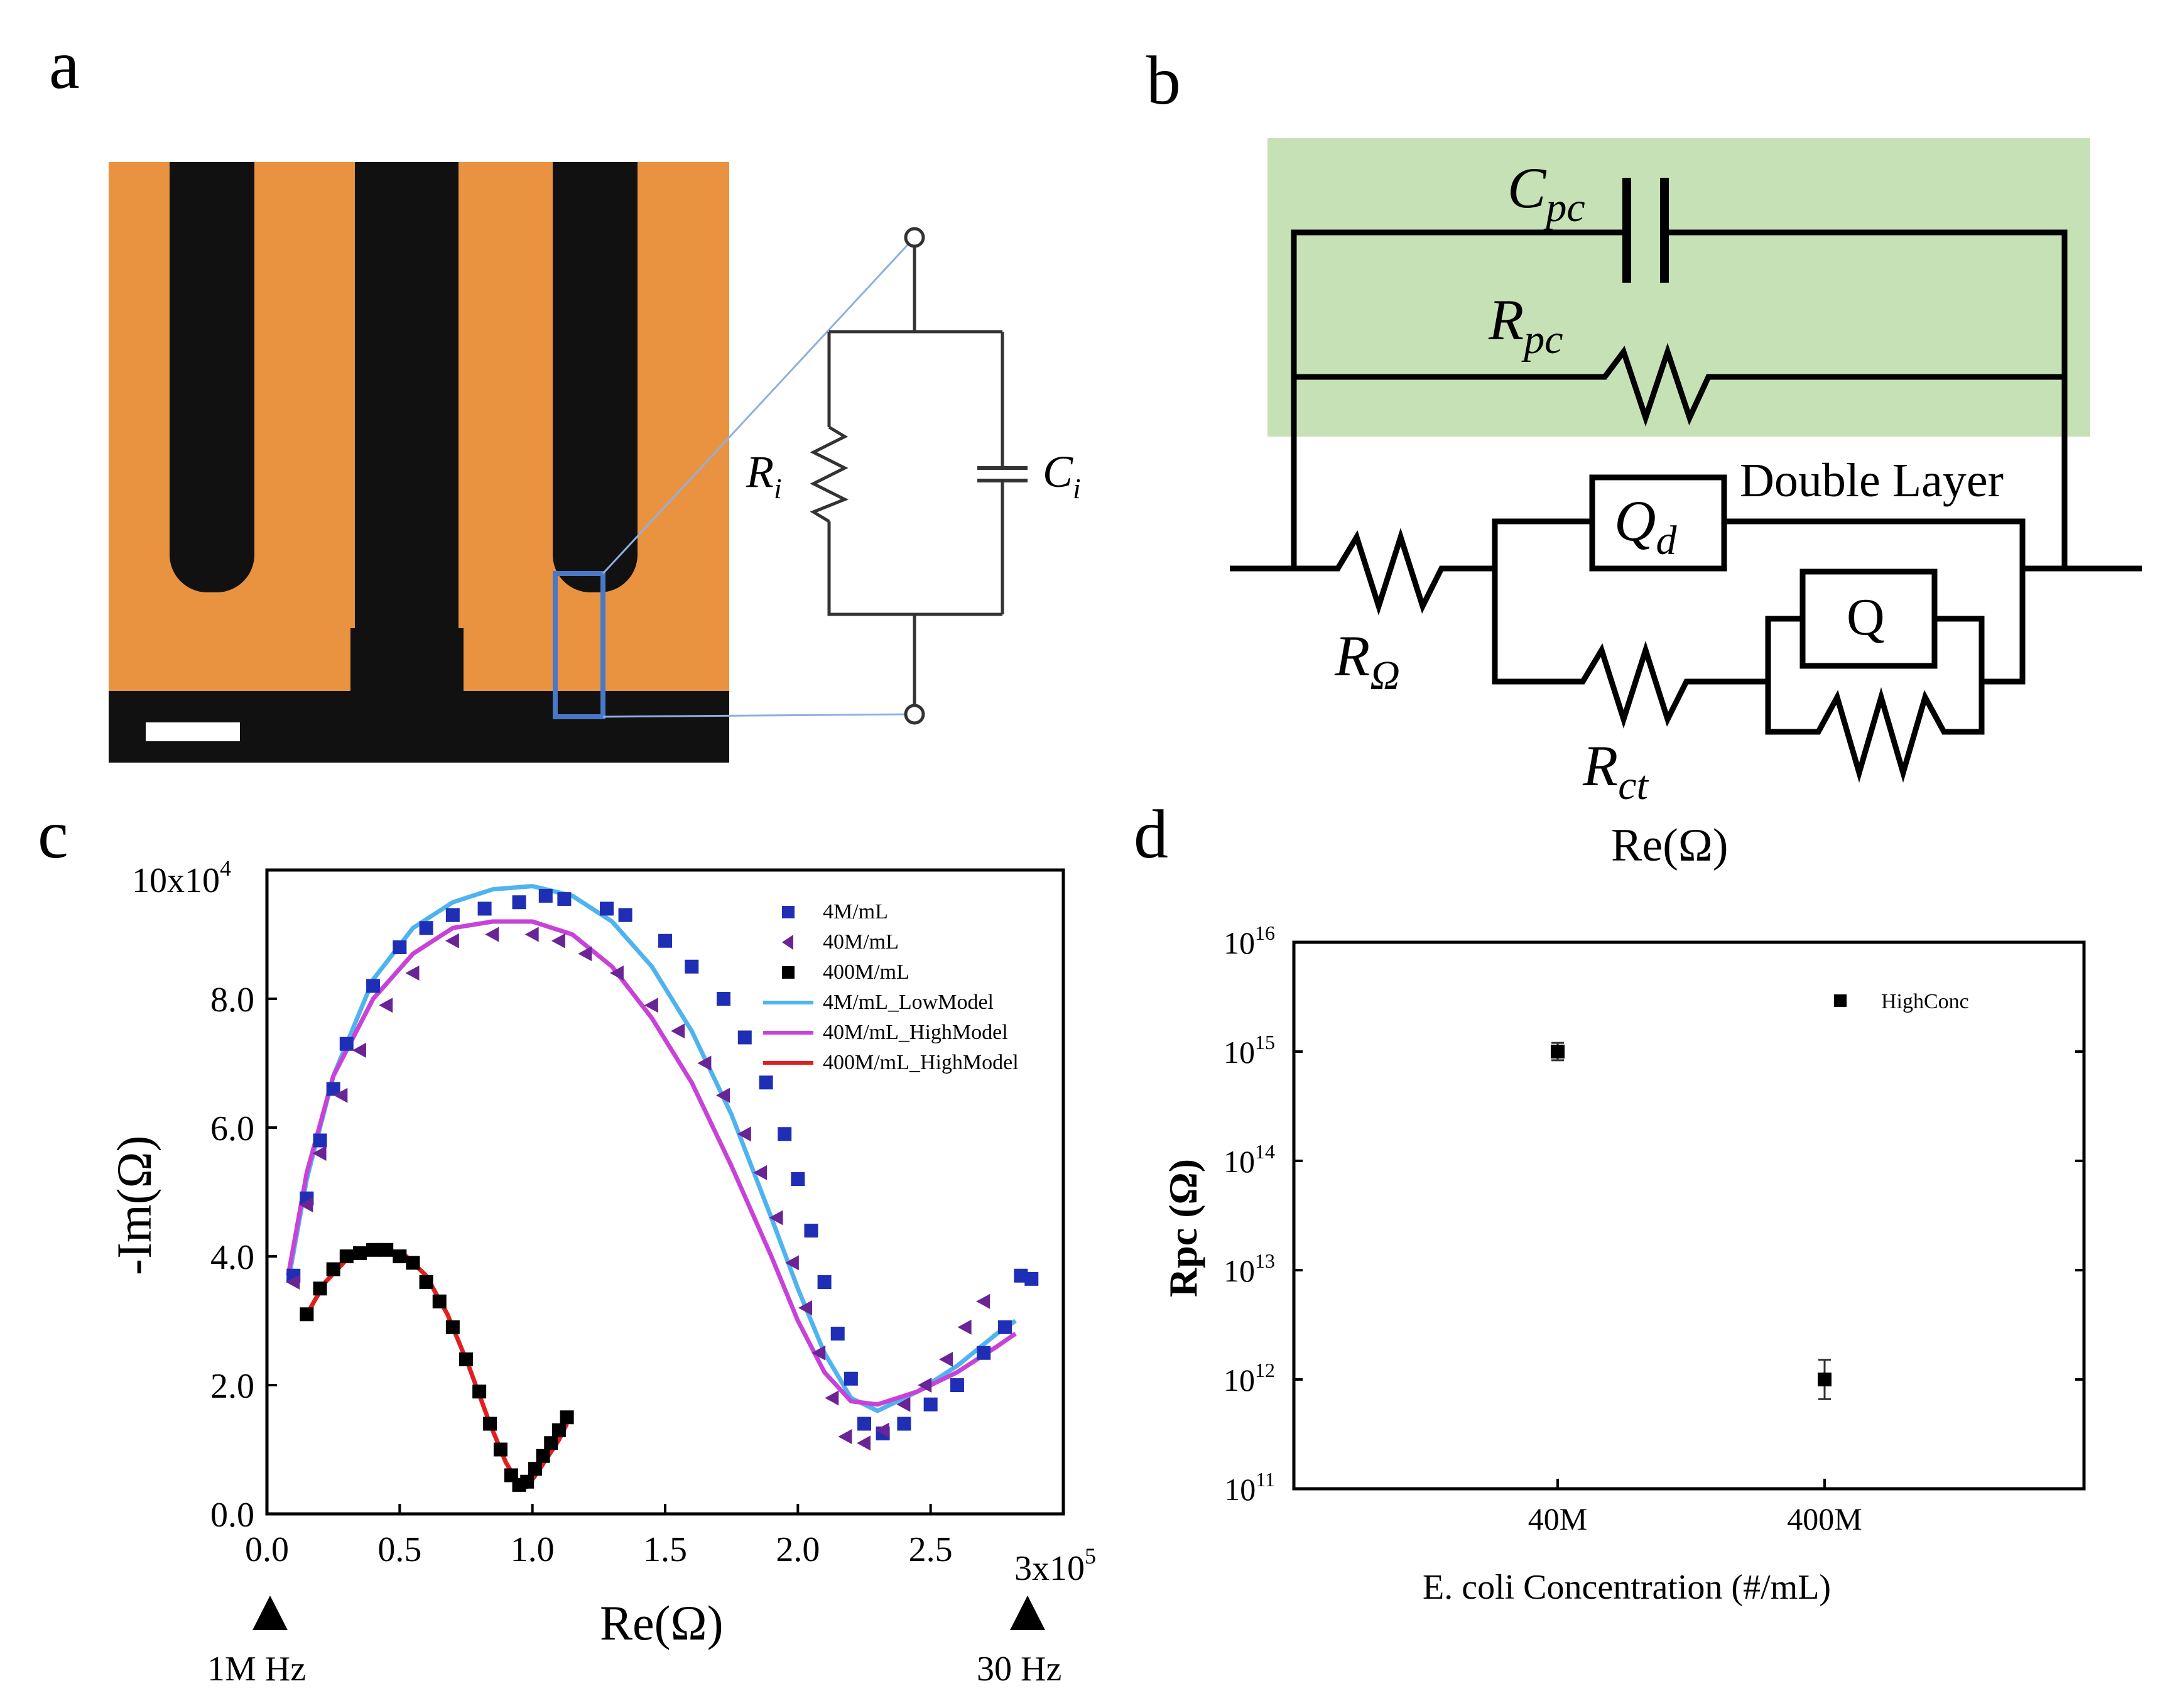 This screenshot has width=2160, height=1708. I want to click on x-tick-label: 2.0, so click(798, 1549).